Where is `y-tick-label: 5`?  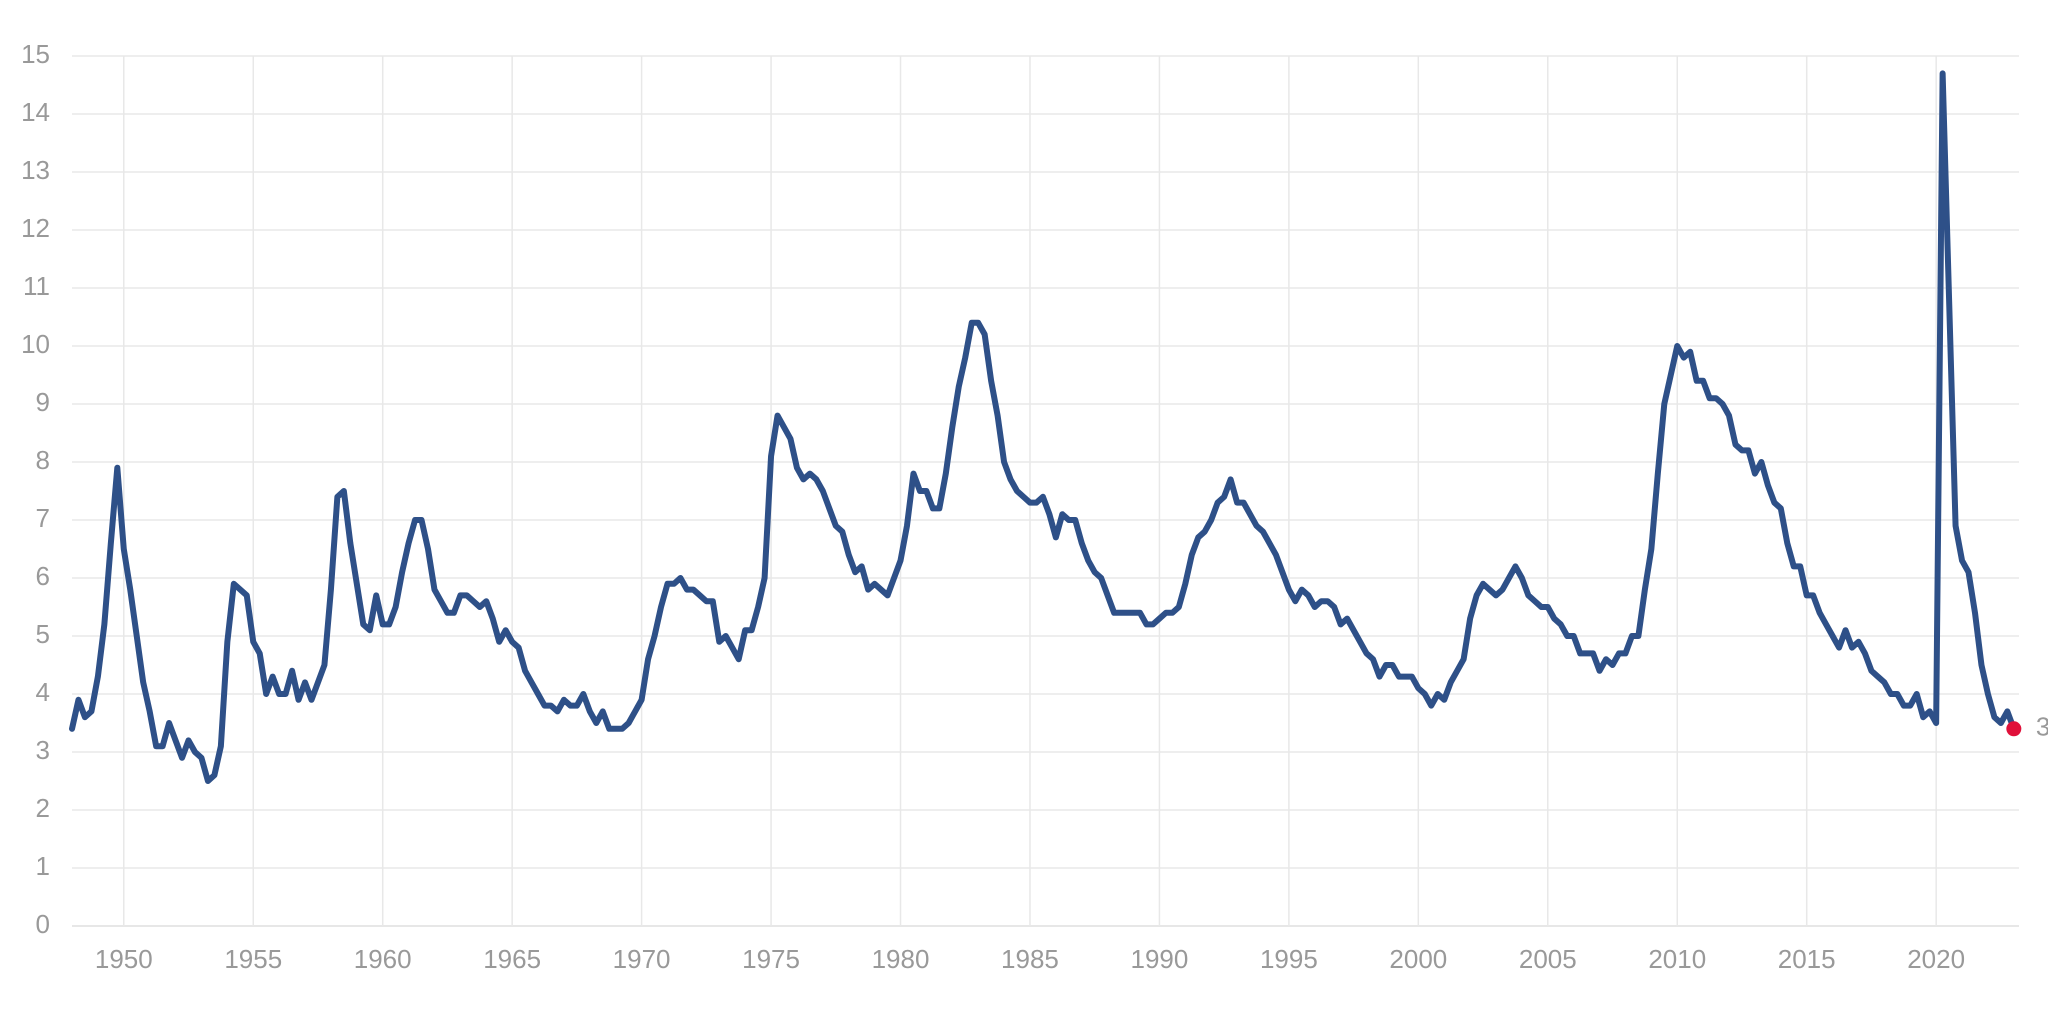 y-tick-label: 5 is located at coordinates (43, 634).